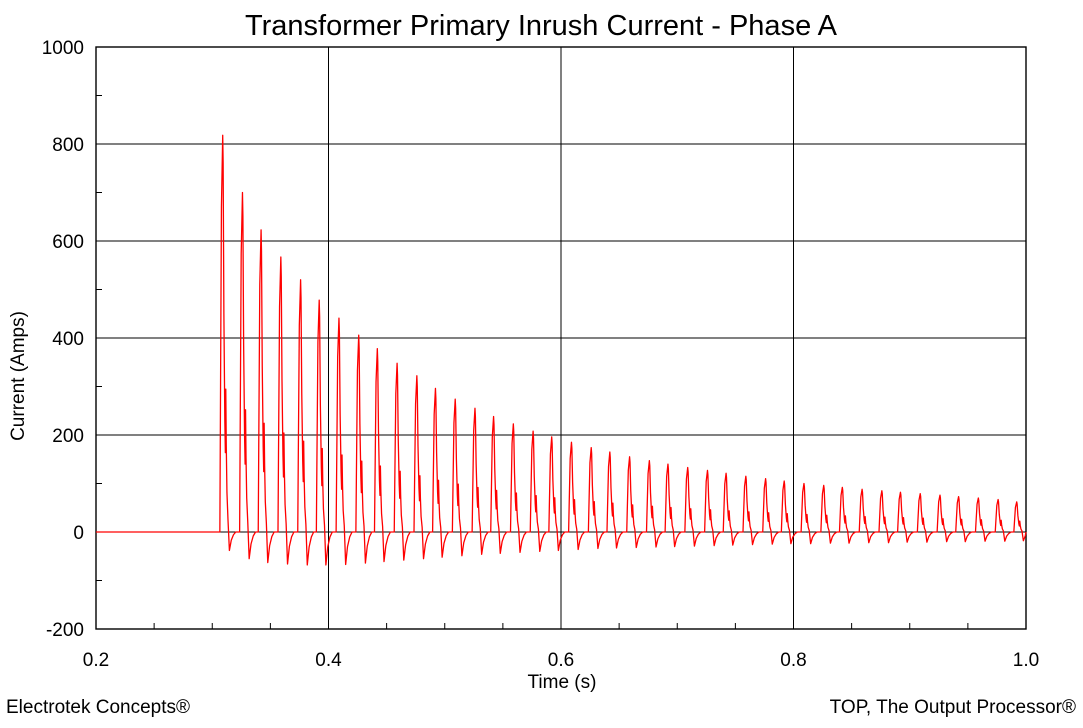 The height and width of the screenshot is (728, 1083). I want to click on y-axis-label: Current (Amps), so click(18, 376).